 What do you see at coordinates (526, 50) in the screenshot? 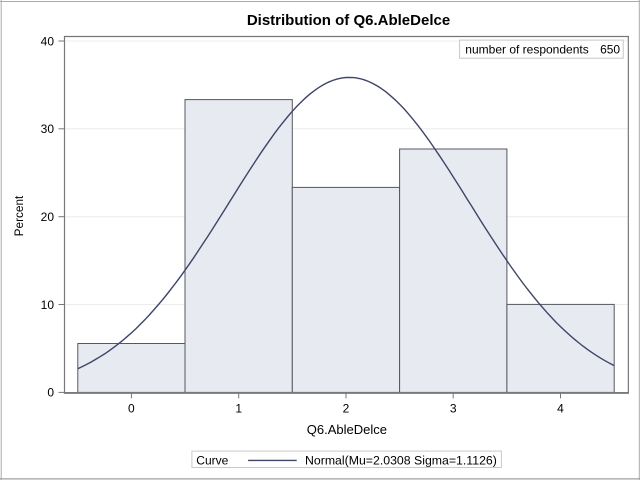
I see `svg-text: number of respondents` at bounding box center [526, 50].